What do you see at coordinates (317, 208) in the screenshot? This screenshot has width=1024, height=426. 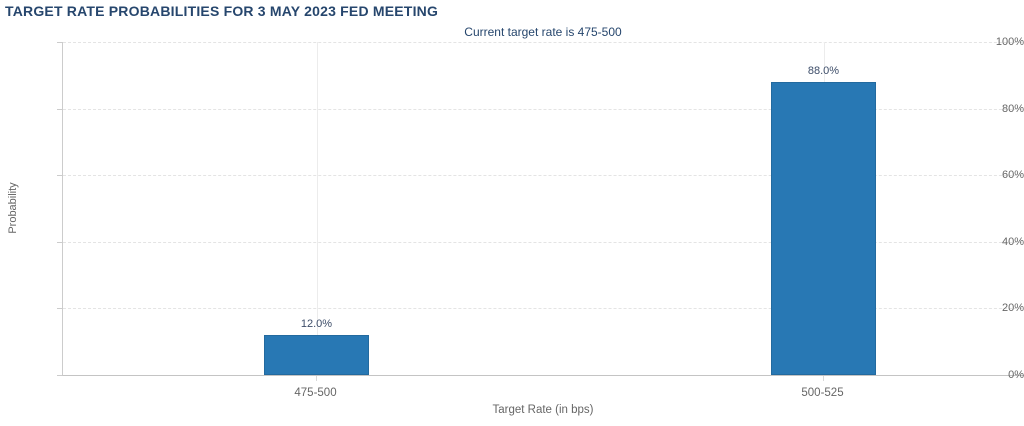 I see `category-gridline` at bounding box center [317, 208].